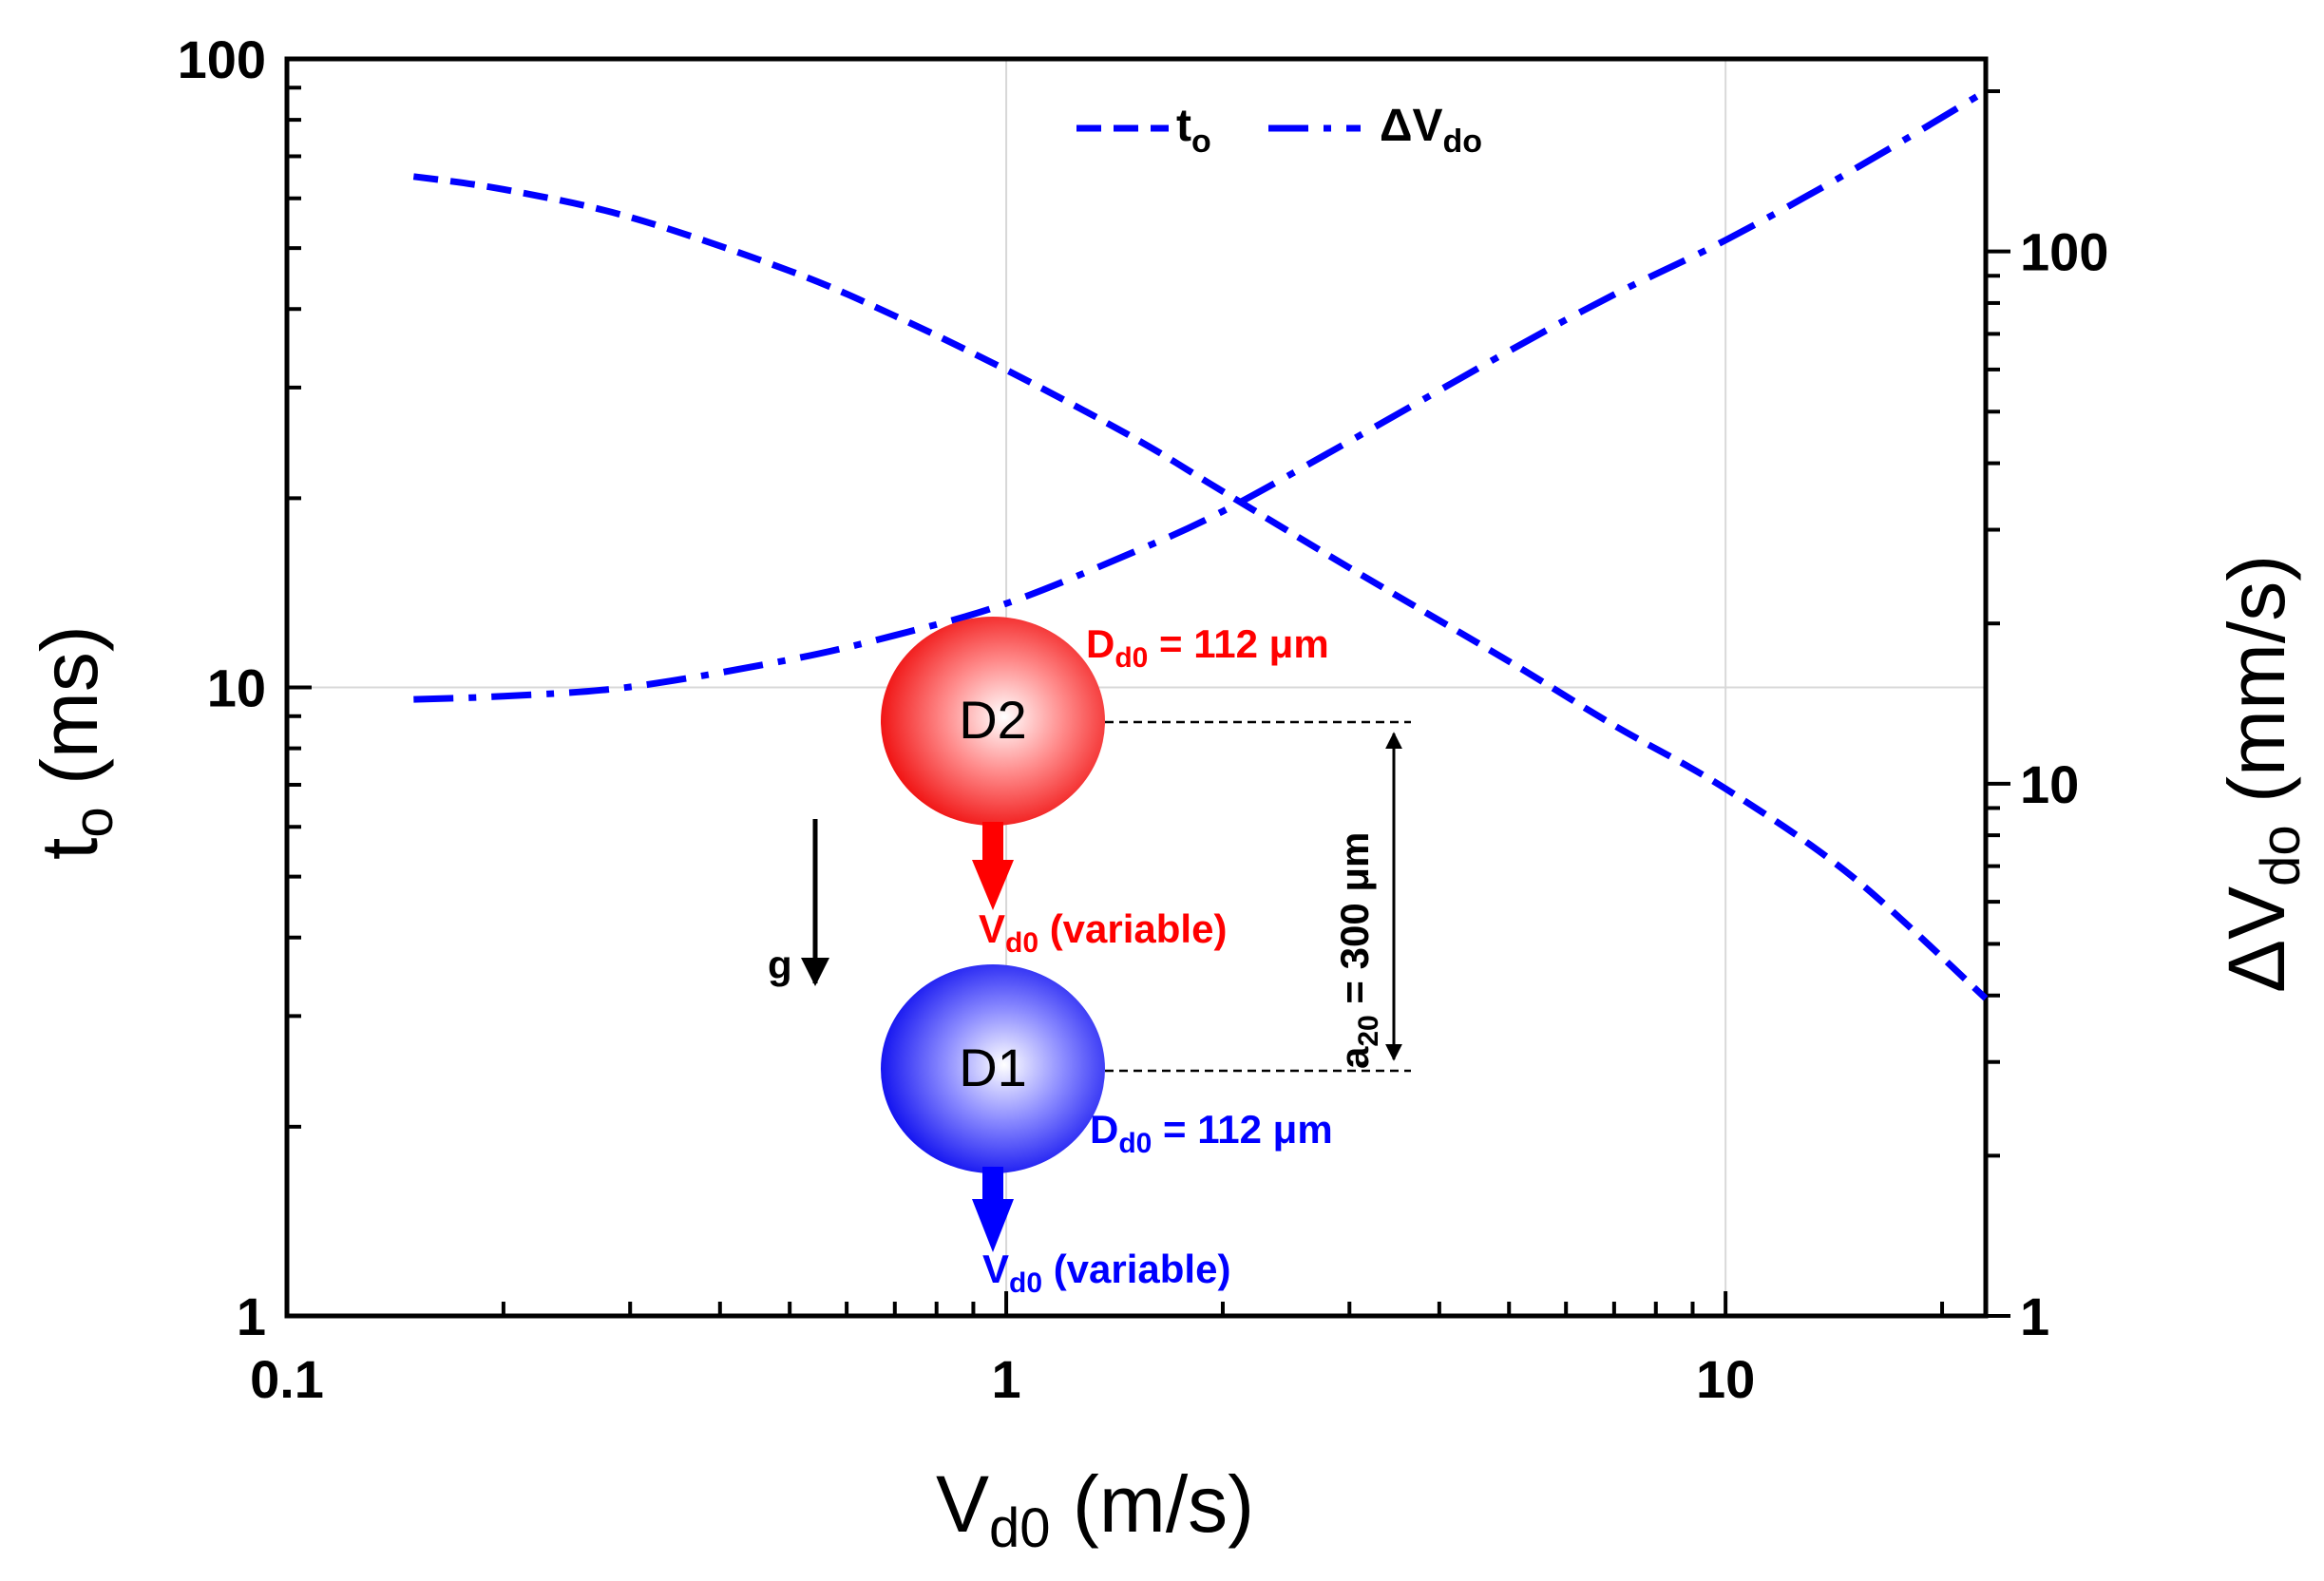 Image resolution: width=2324 pixels, height=1581 pixels. I want to click on legend-label-delta-vdo: ΔVdo, so click(1431, 130).